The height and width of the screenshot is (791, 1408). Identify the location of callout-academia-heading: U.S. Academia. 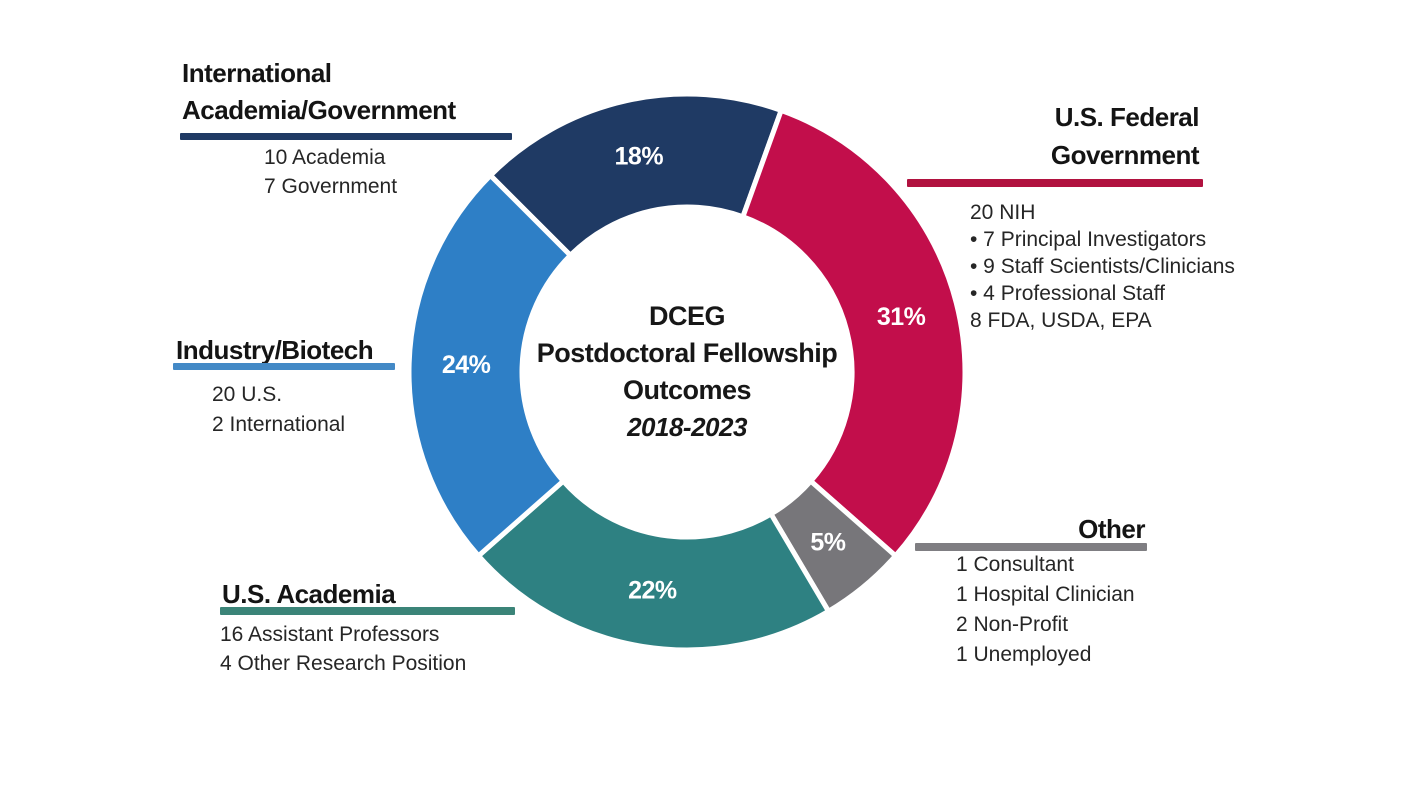
(309, 594).